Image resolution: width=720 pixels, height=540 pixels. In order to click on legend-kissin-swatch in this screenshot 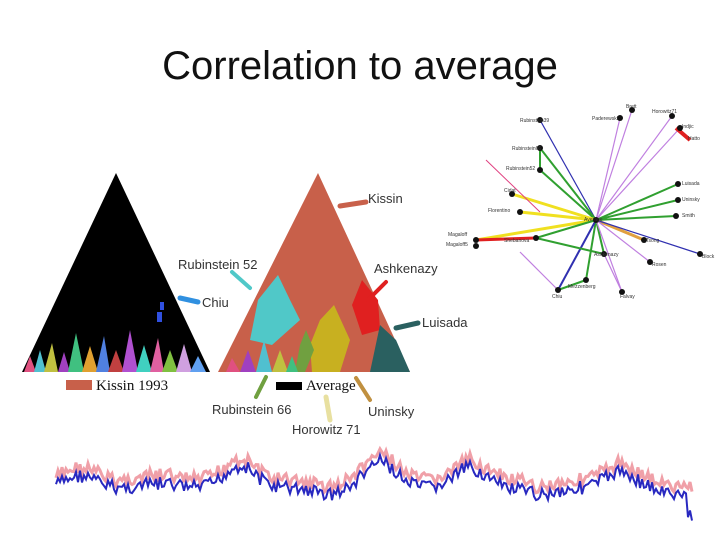, I will do `click(79, 385)`.